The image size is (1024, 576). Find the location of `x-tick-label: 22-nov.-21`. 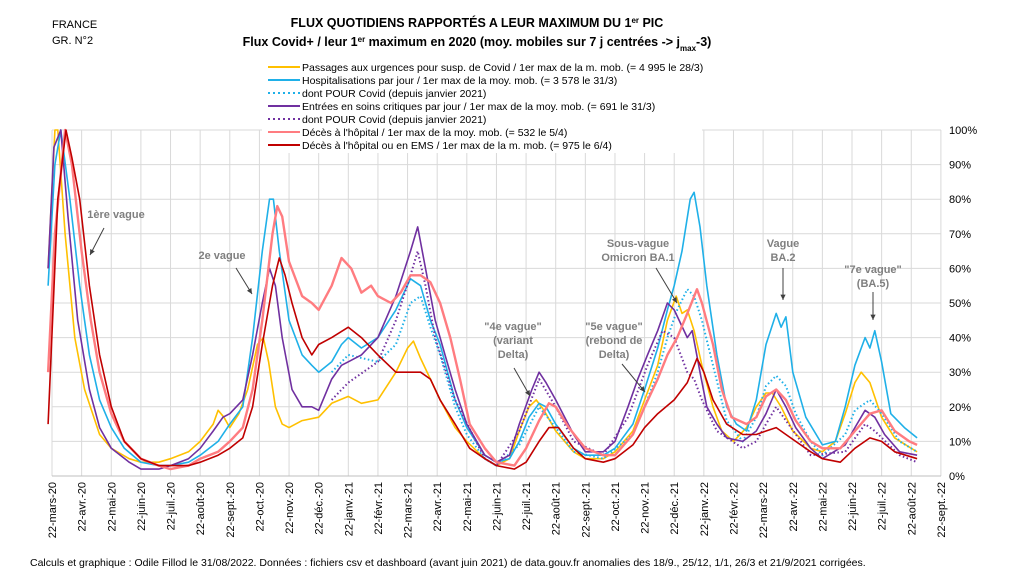

x-tick-label: 22-nov.-21 is located at coordinates (646, 508).